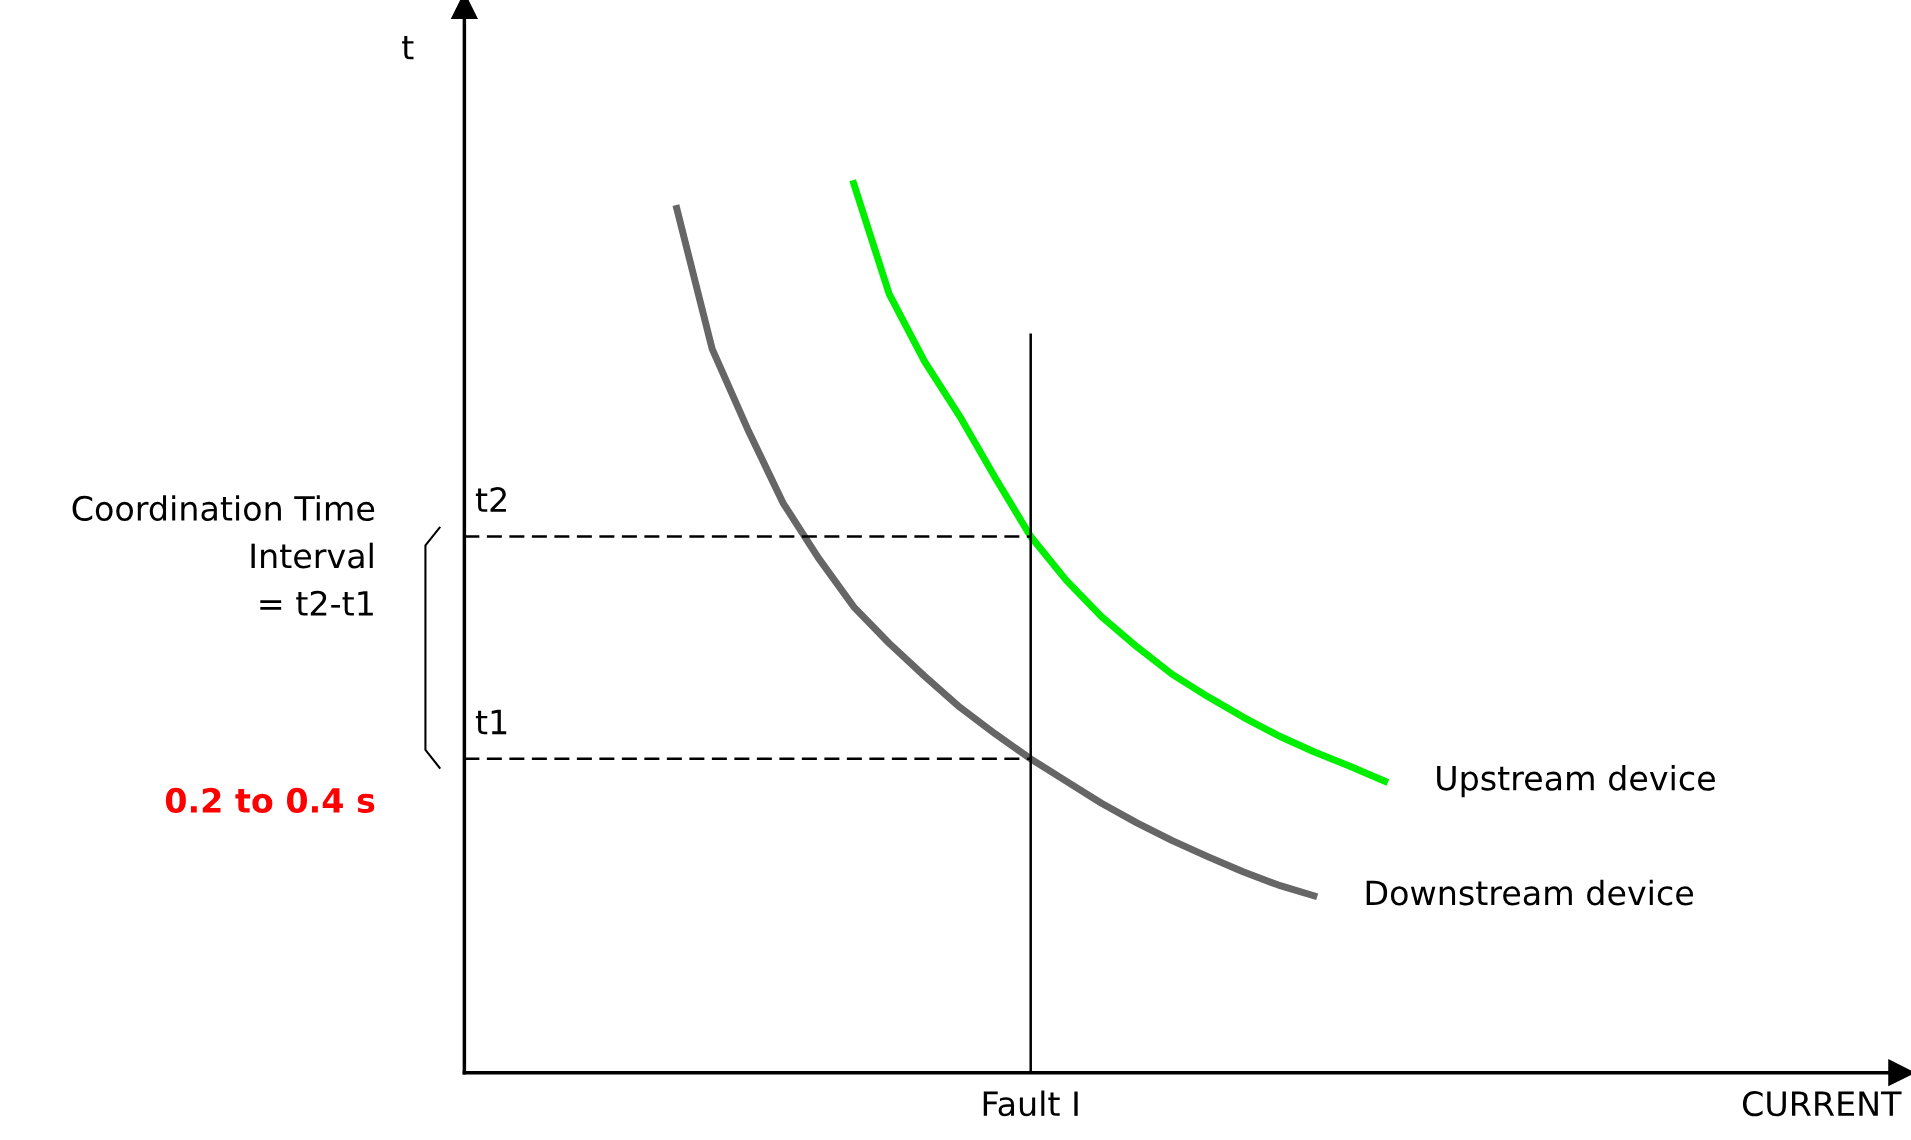  What do you see at coordinates (270, 800) in the screenshot?
I see `text: 0.2 to 0.4 s` at bounding box center [270, 800].